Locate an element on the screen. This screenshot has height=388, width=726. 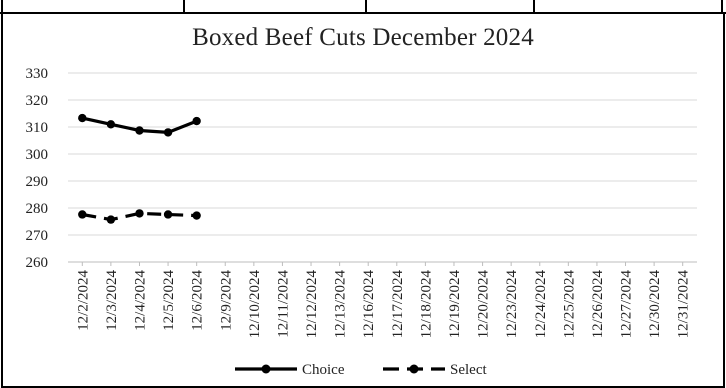
x-tick-label: 12/3/2024 is located at coordinates (112, 300).